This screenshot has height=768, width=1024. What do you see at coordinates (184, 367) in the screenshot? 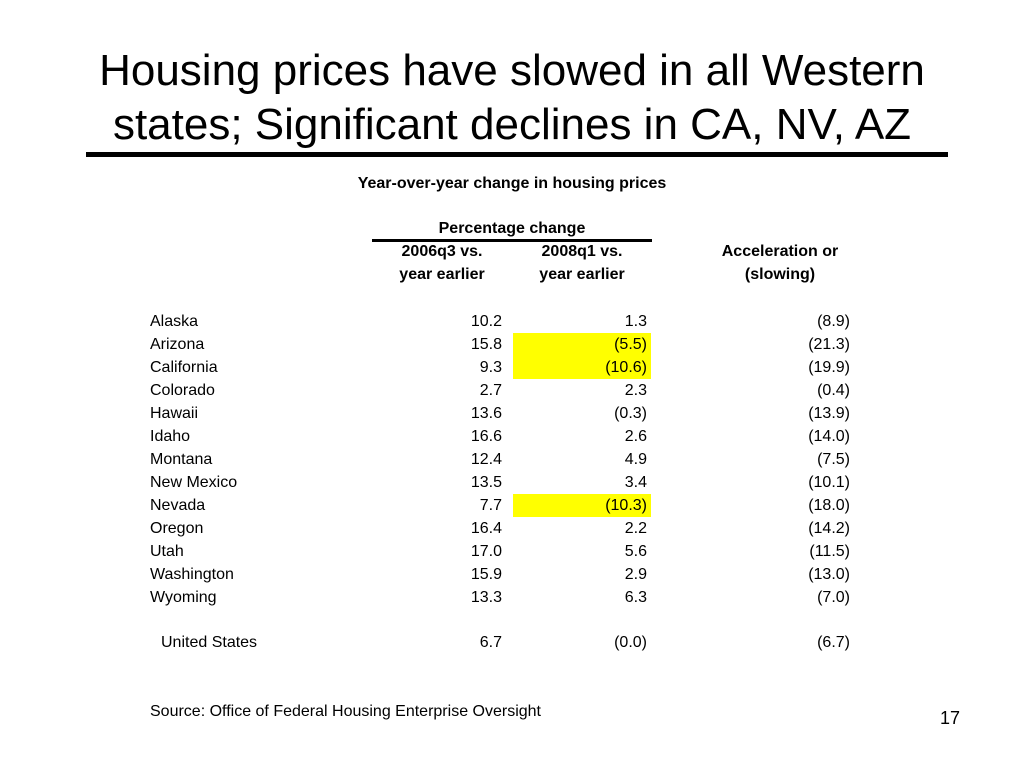
I see `state-name: California` at bounding box center [184, 367].